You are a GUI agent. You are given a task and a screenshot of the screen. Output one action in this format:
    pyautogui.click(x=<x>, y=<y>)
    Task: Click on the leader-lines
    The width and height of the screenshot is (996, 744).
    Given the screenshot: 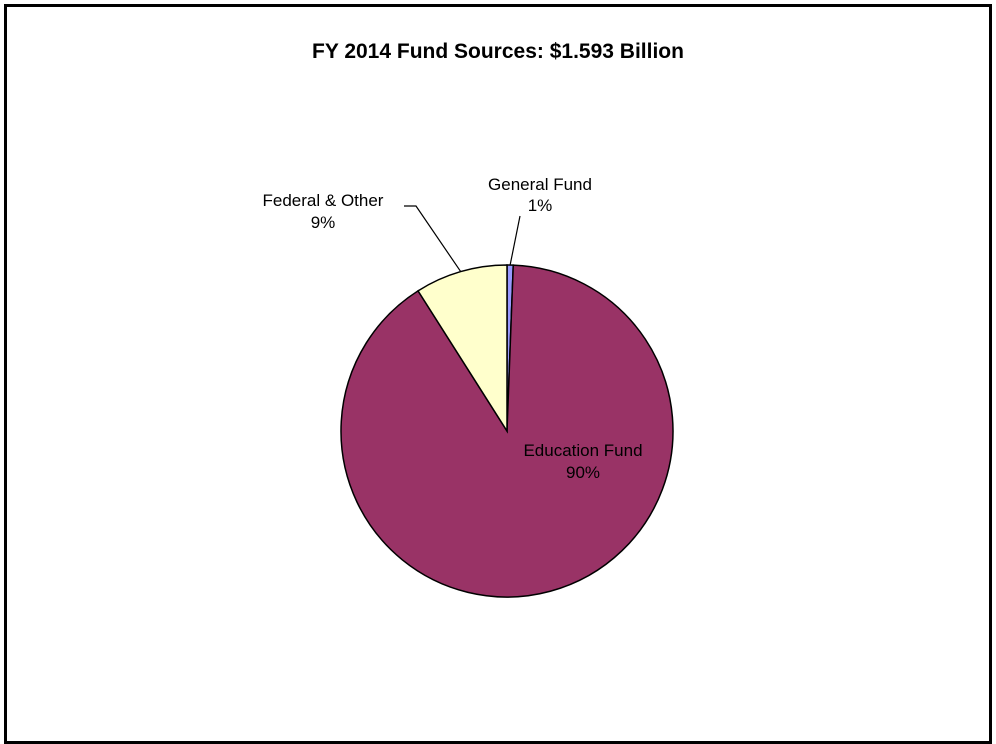 What is the action you would take?
    pyautogui.click(x=462, y=238)
    